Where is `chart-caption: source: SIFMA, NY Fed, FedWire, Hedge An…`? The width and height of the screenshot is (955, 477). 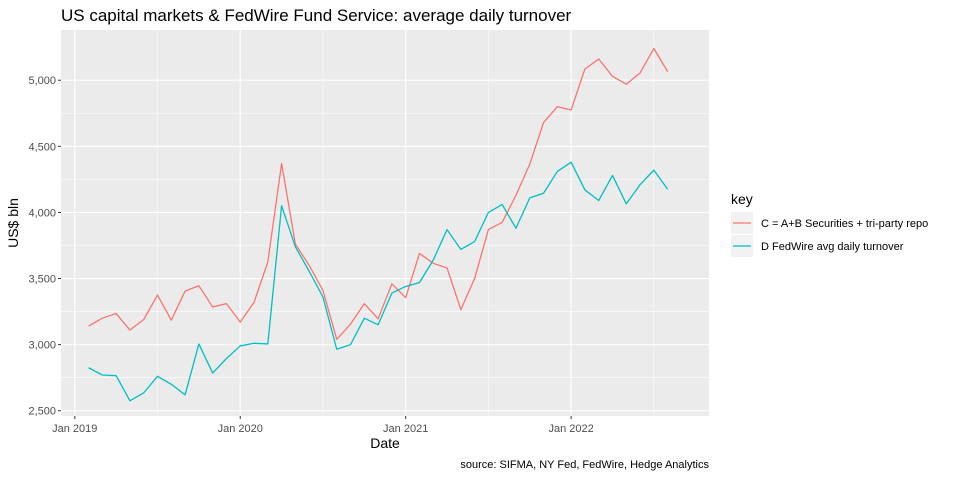
chart-caption: source: SIFMA, NY Fed, FedWire, Hedge An… is located at coordinates (584, 465).